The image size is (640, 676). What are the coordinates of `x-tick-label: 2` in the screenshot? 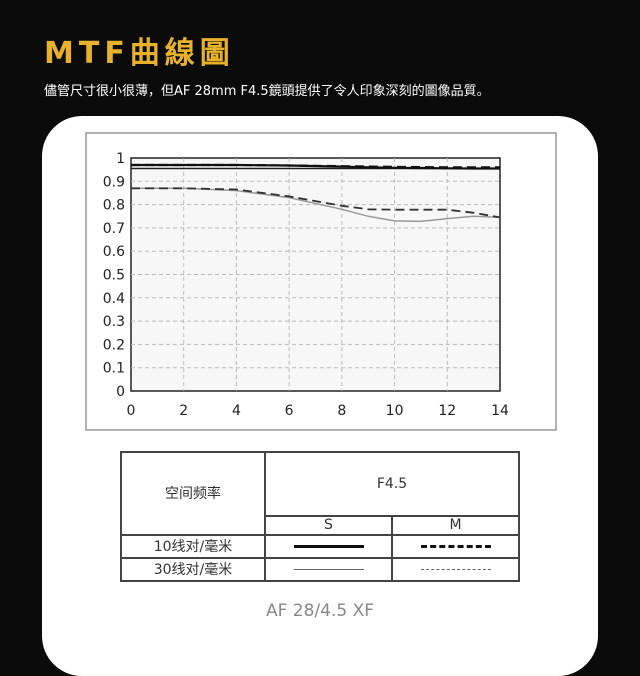 It's located at (183, 411).